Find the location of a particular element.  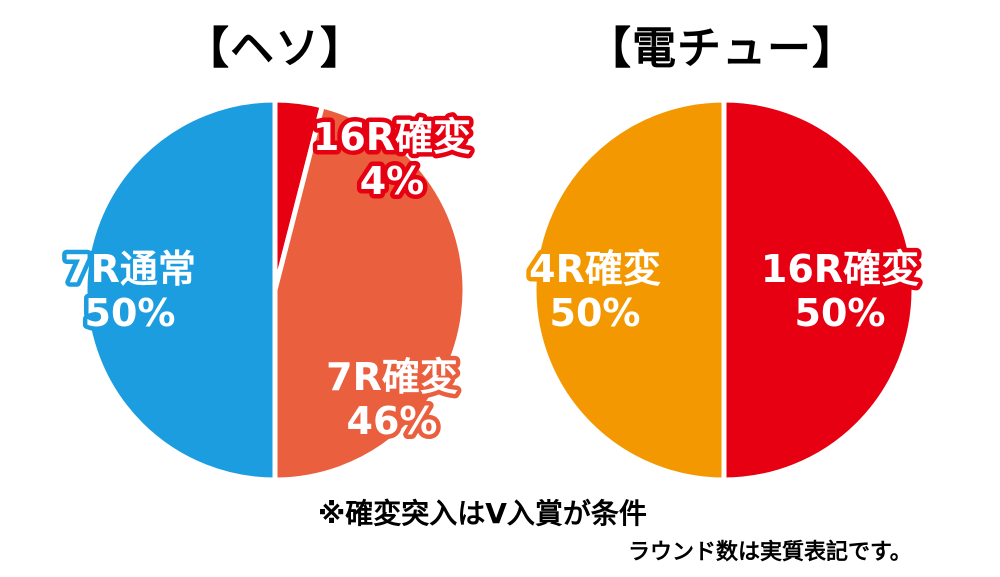

slice-label-4r-kakuhen: 4R確変 50% is located at coordinates (595, 291).